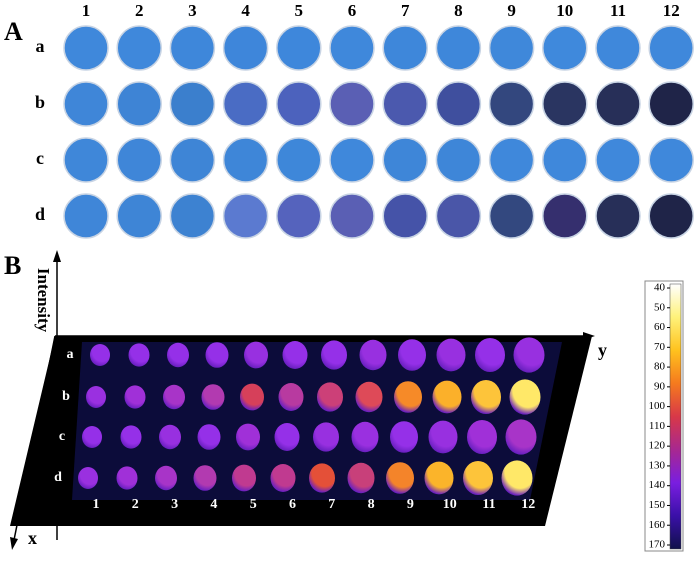 The width and height of the screenshot is (700, 564). Describe the element at coordinates (86, 10) in the screenshot. I see `column-label: 1` at that location.